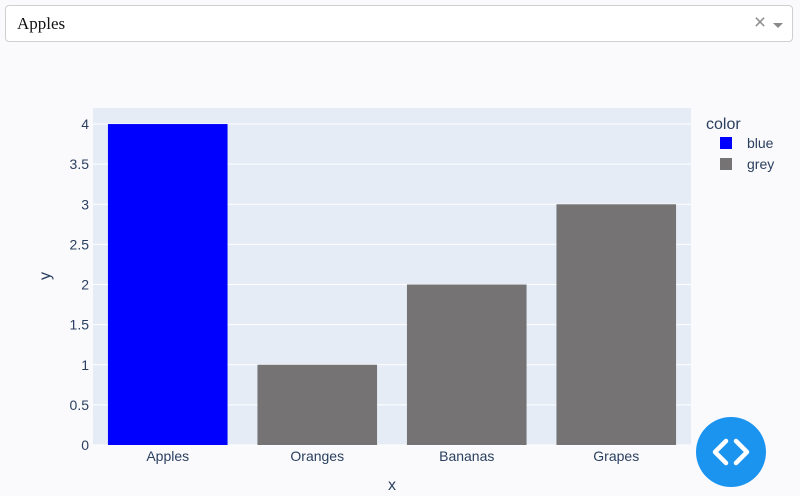  I want to click on legend-swatch-blue, so click(726, 143).